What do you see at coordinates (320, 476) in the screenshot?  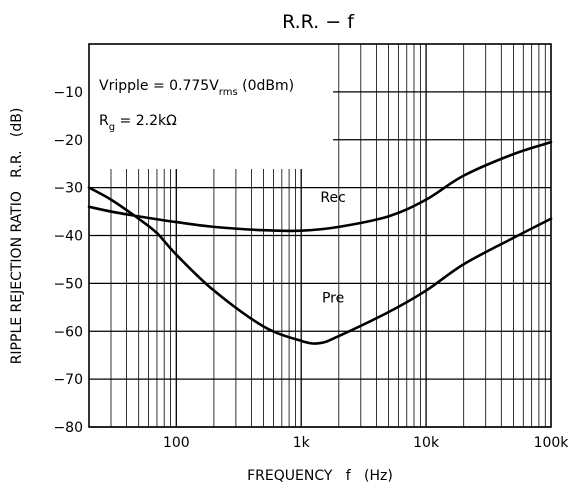 I see `x-axis-label: FREQUENCY f (Hz)` at bounding box center [320, 476].